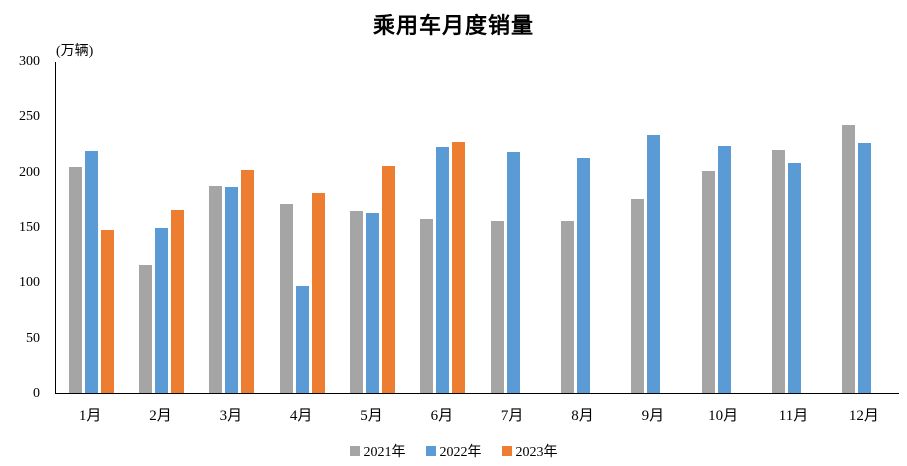 This screenshot has height=466, width=907. Describe the element at coordinates (248, 281) in the screenshot. I see `bar-2023年-3月` at that location.